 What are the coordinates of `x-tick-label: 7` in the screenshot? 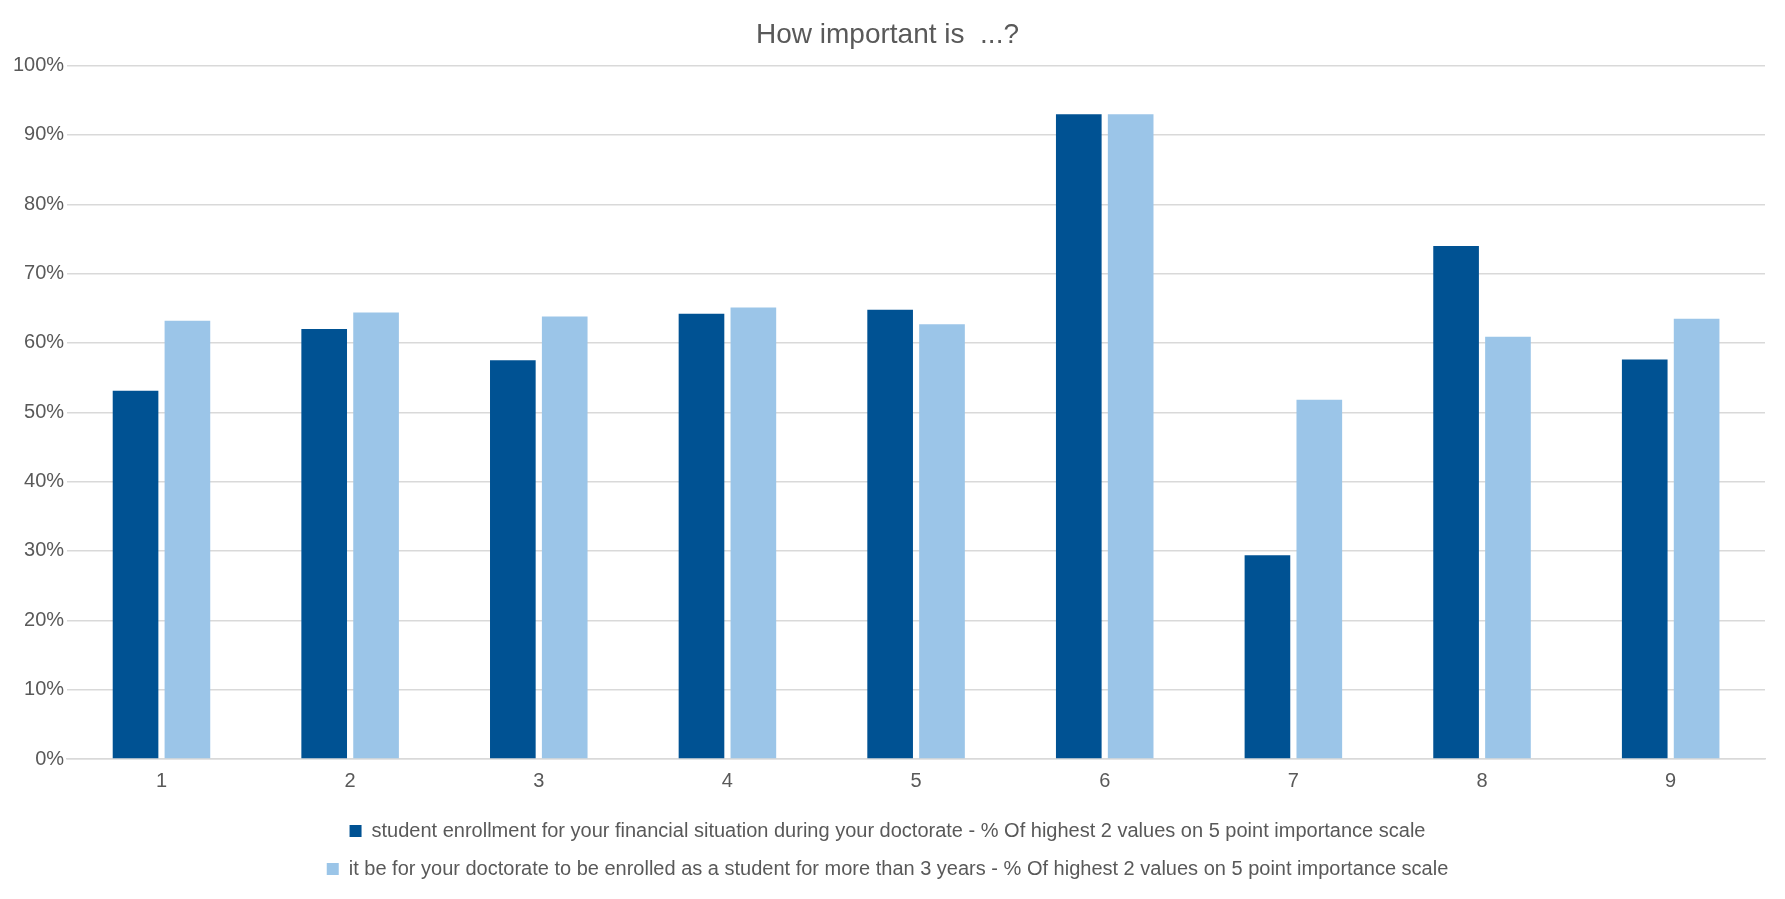 It's located at (1293, 779).